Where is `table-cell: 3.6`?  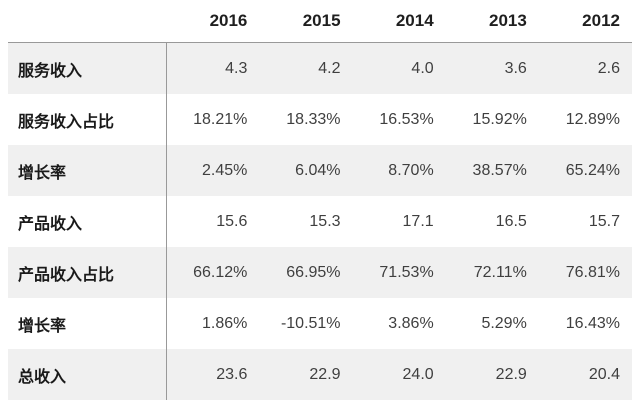 table-cell: 3.6 is located at coordinates (492, 68).